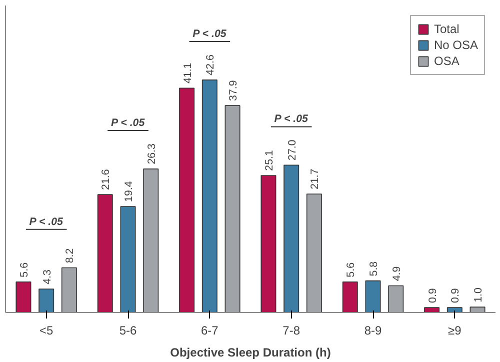 The height and width of the screenshot is (362, 500). Describe the element at coordinates (456, 45) in the screenshot. I see `legend-label: No OSA` at that location.